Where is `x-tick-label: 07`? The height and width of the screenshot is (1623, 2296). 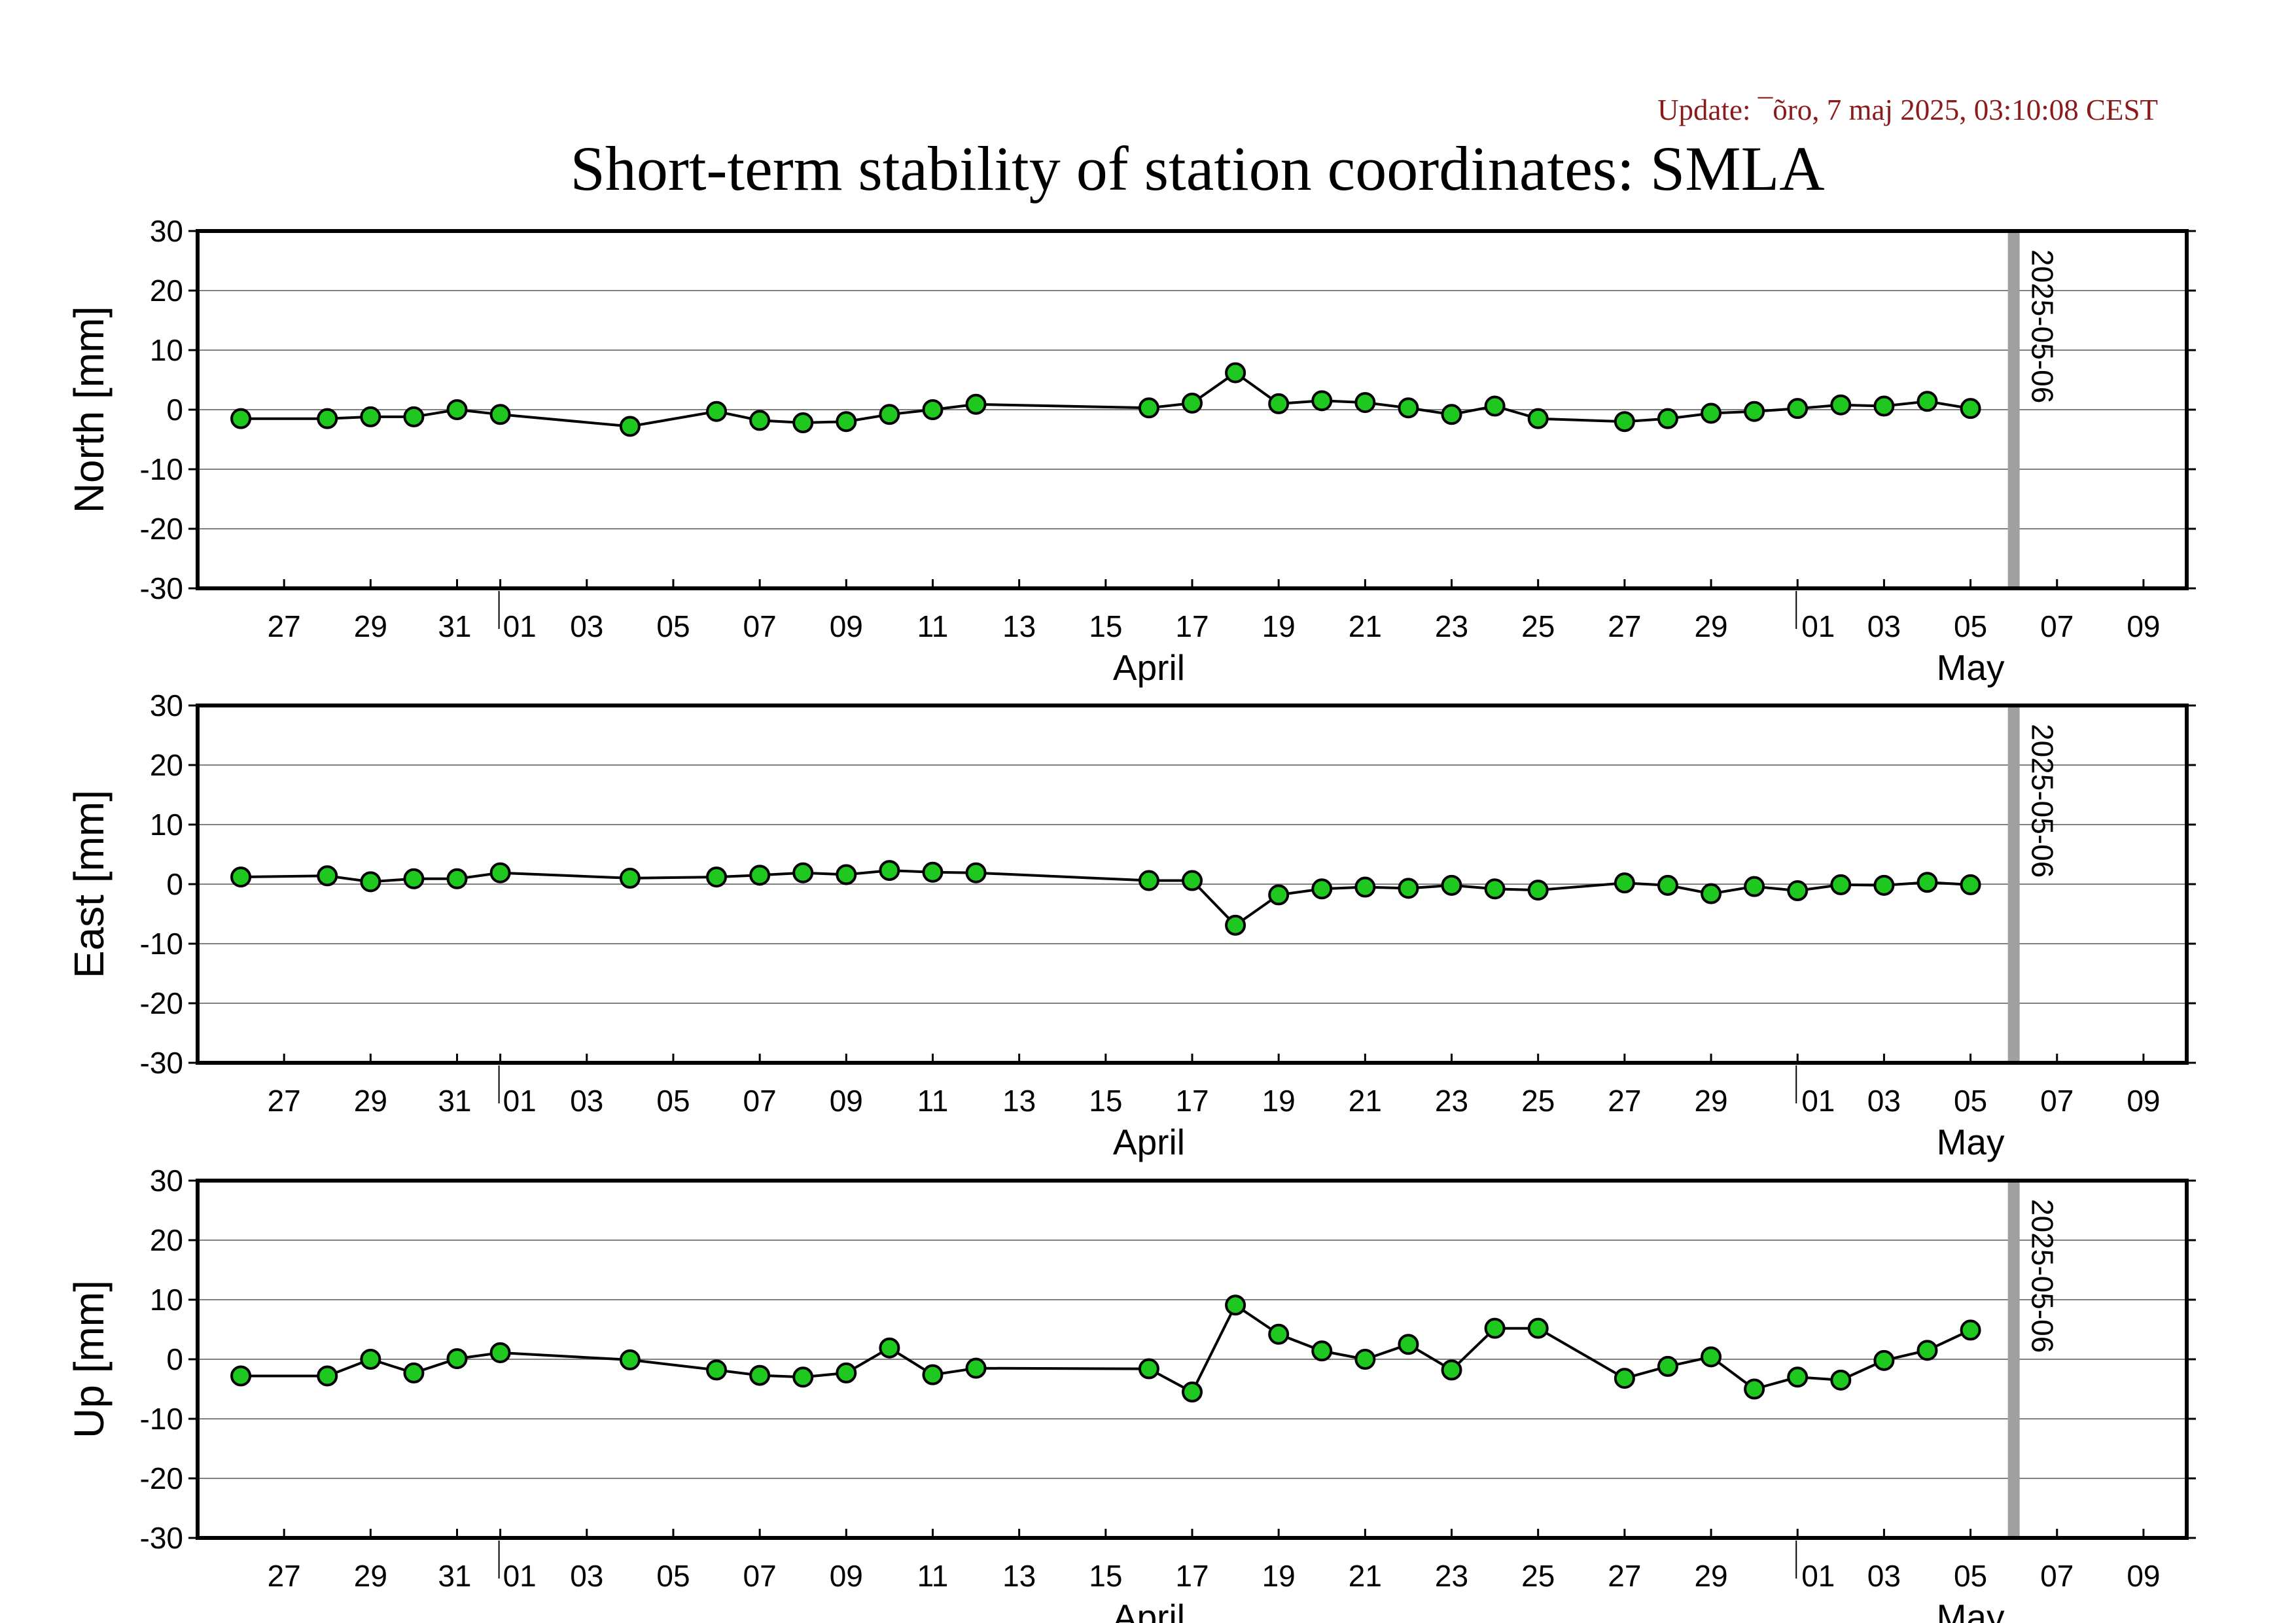
x-tick-label: 07 is located at coordinates (760, 1576).